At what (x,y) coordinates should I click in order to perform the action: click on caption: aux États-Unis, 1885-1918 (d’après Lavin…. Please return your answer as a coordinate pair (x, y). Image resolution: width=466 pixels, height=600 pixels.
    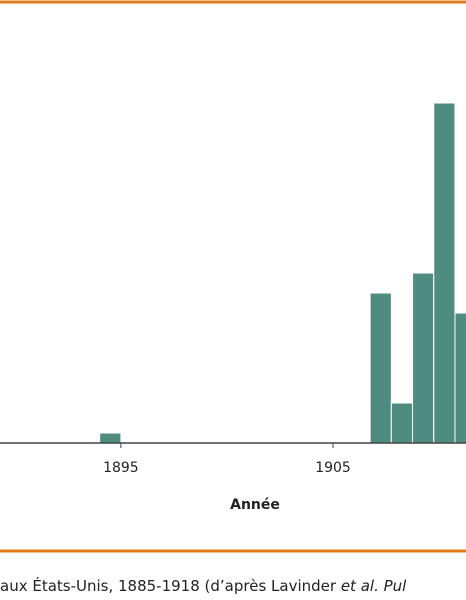
    Looking at the image, I should click on (203, 586).